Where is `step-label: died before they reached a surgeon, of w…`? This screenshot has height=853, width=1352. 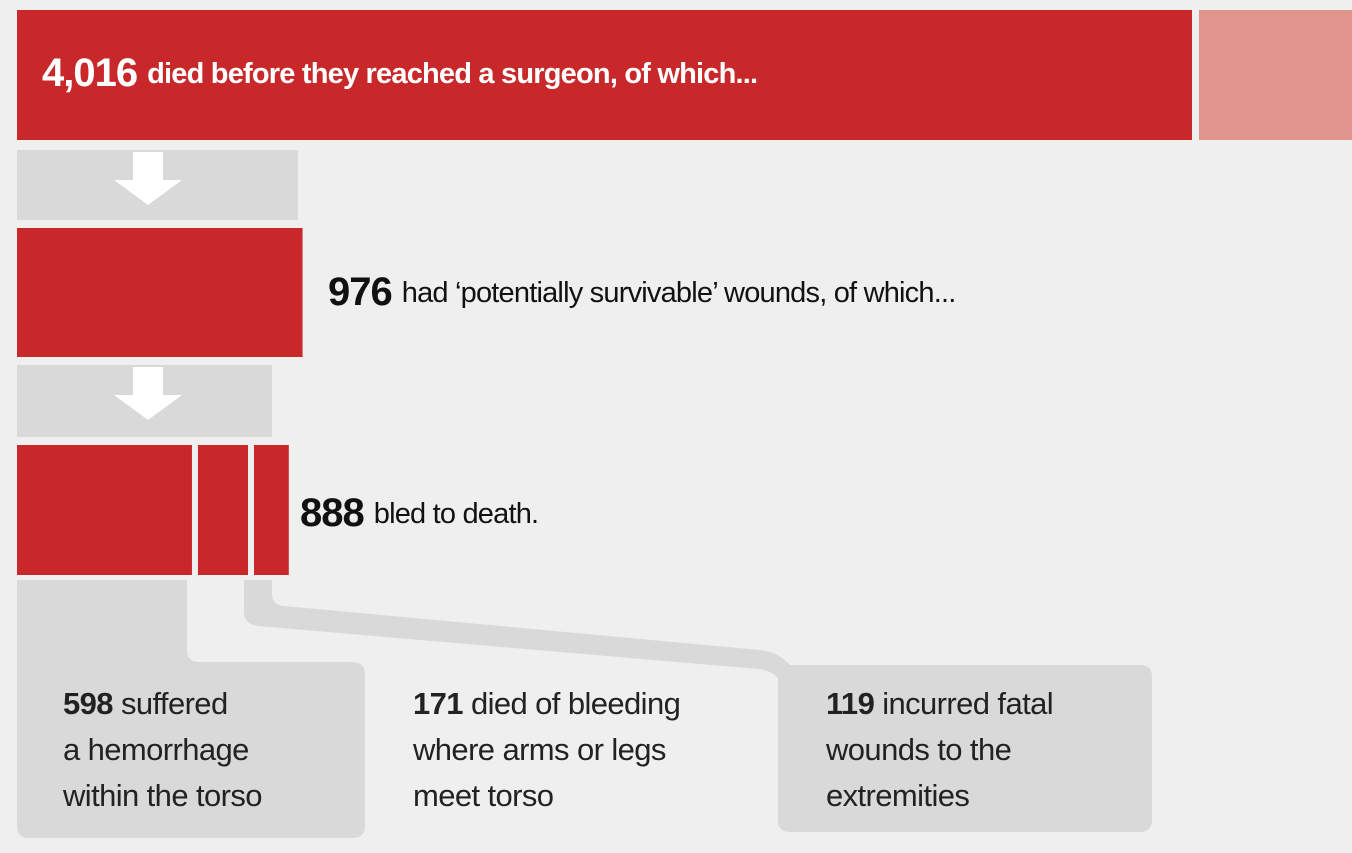
step-label: died before they reached a surgeon, of w… is located at coordinates (452, 74).